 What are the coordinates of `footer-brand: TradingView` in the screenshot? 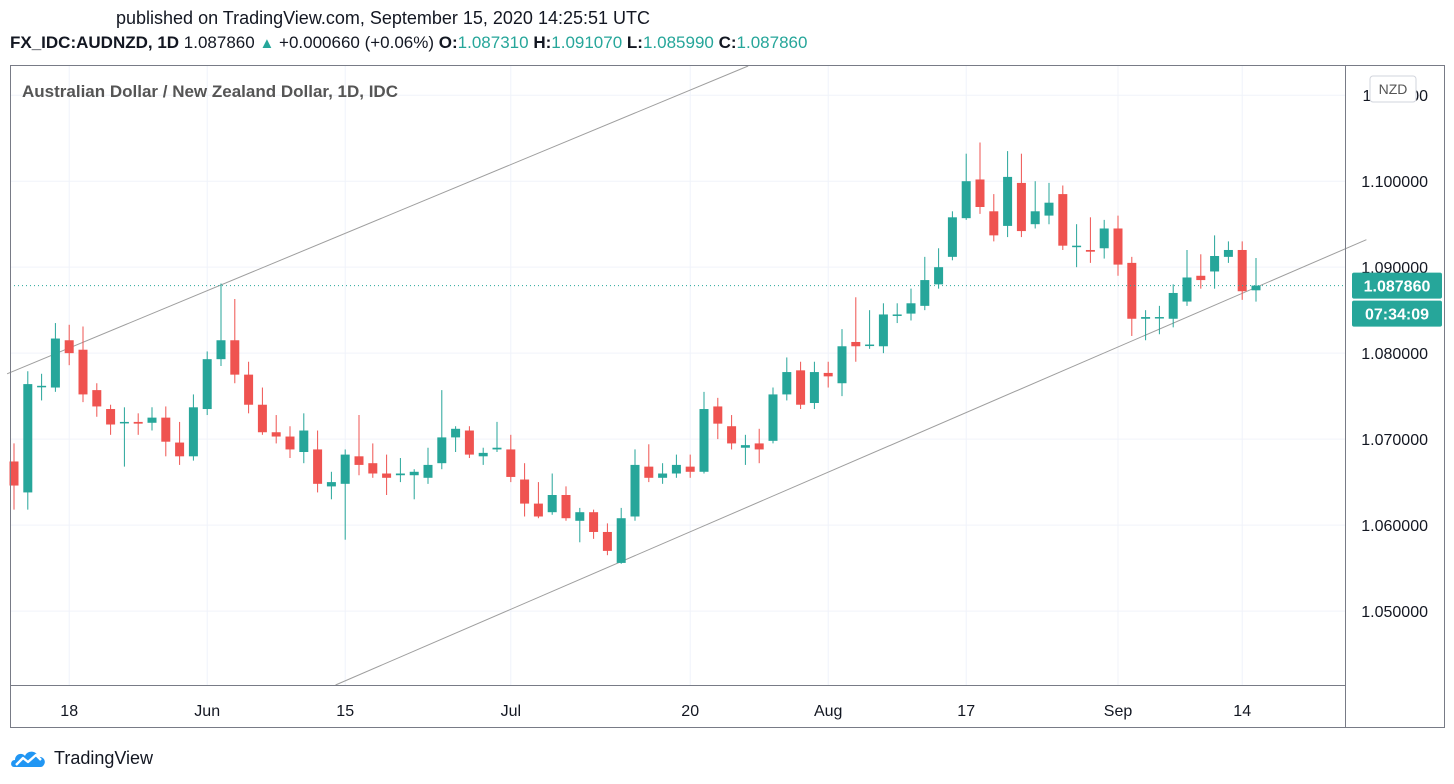 It's located at (81, 758).